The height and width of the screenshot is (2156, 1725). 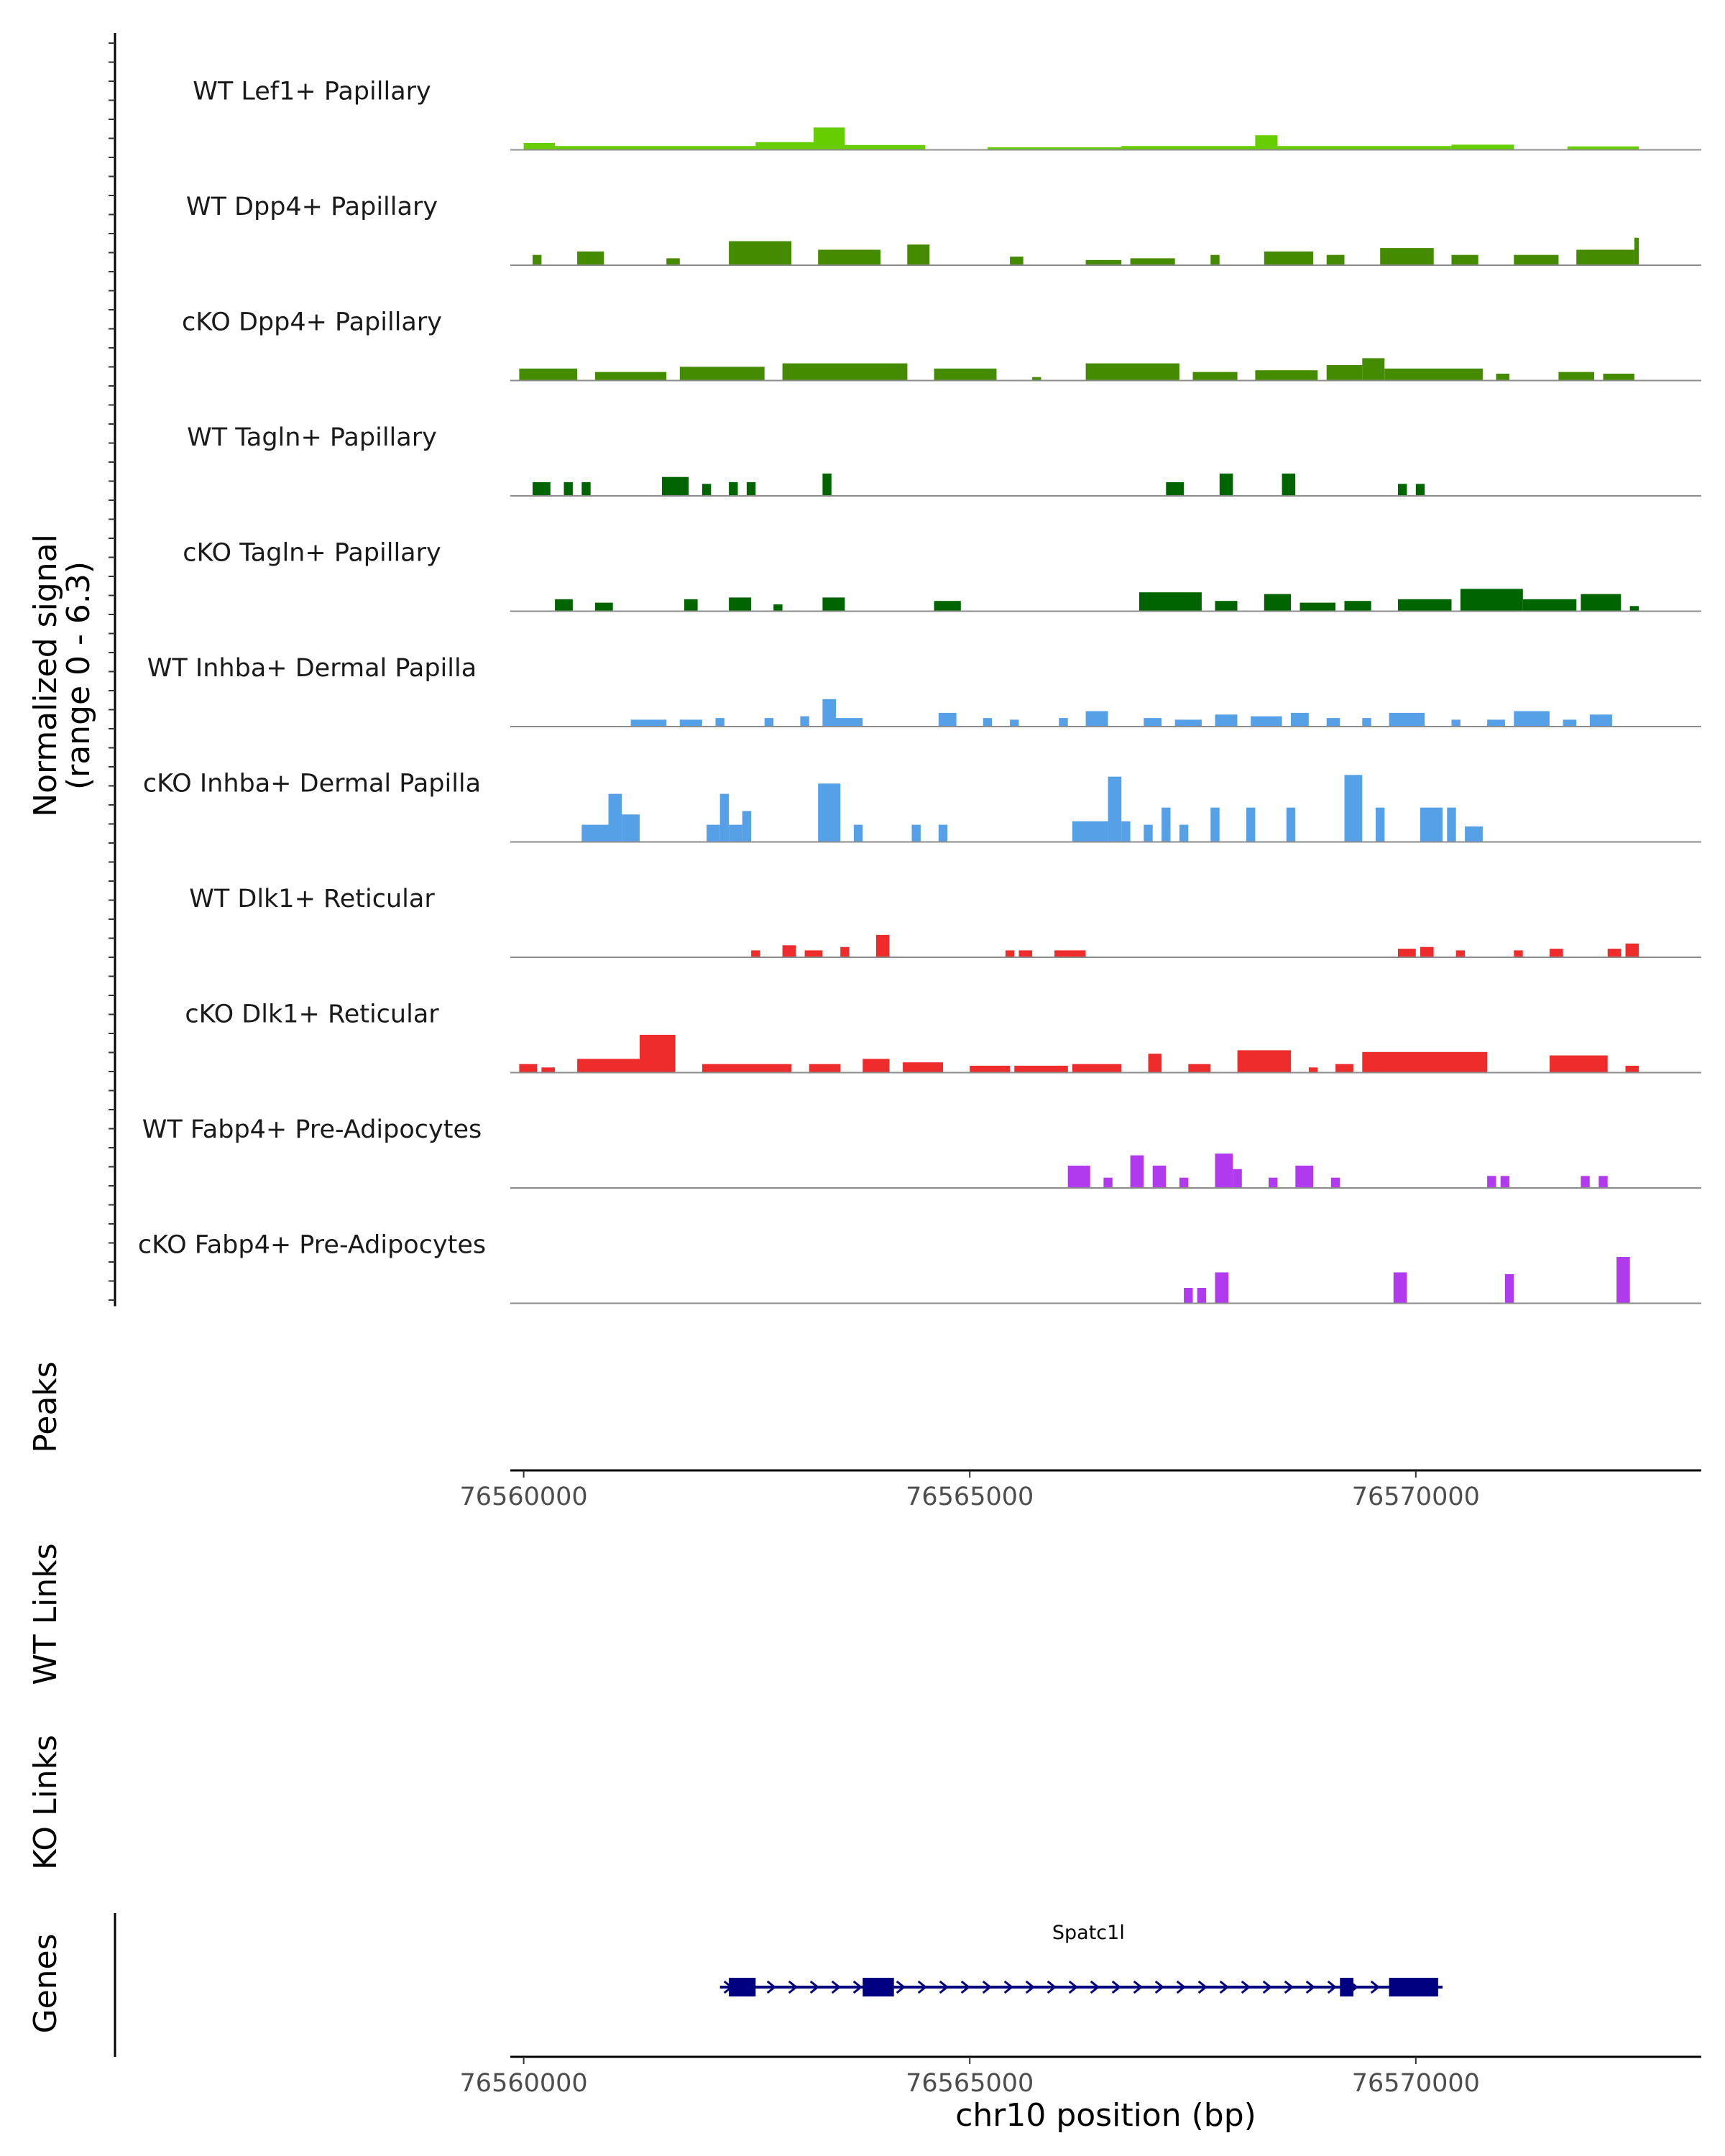 What do you see at coordinates (78, 675) in the screenshot?
I see `y-label-line2: (range 0 - 6.3)` at bounding box center [78, 675].